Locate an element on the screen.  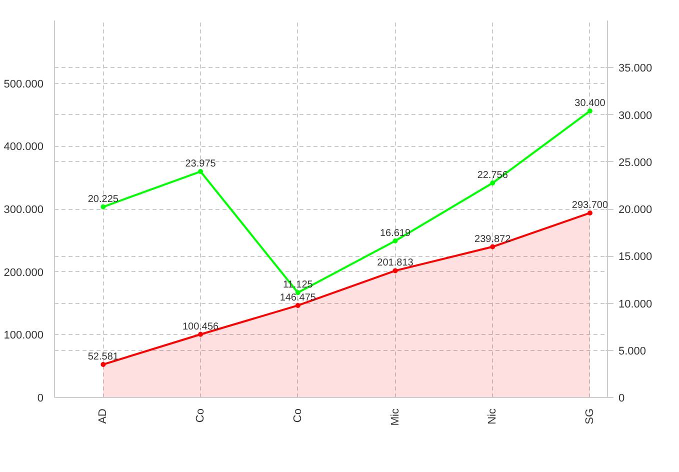
y2-tick-label: 20.000 is located at coordinates (635, 210).